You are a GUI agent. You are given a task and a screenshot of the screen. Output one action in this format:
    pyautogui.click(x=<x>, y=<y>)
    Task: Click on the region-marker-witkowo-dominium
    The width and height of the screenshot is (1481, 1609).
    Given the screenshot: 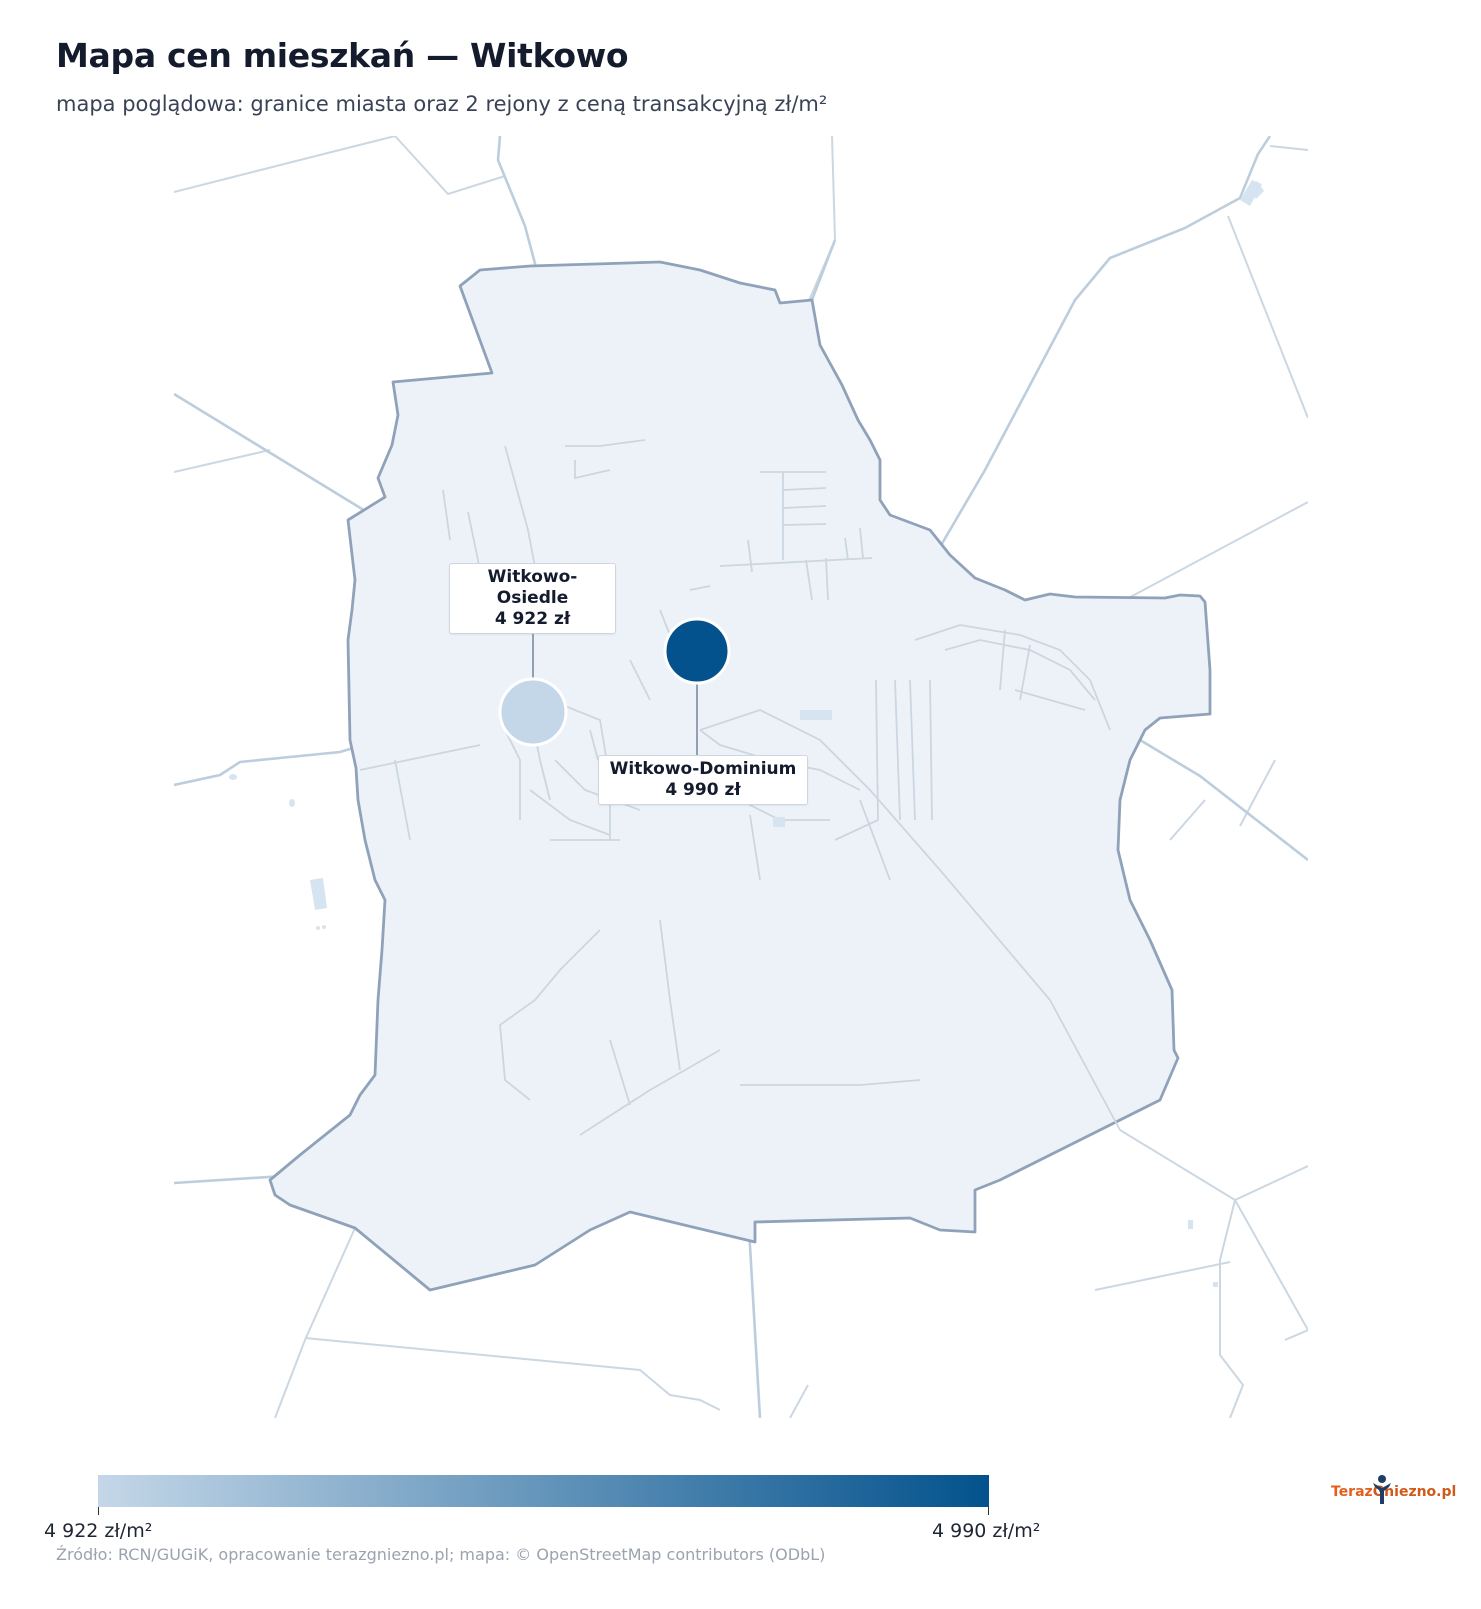 What is the action you would take?
    pyautogui.click(x=697, y=651)
    